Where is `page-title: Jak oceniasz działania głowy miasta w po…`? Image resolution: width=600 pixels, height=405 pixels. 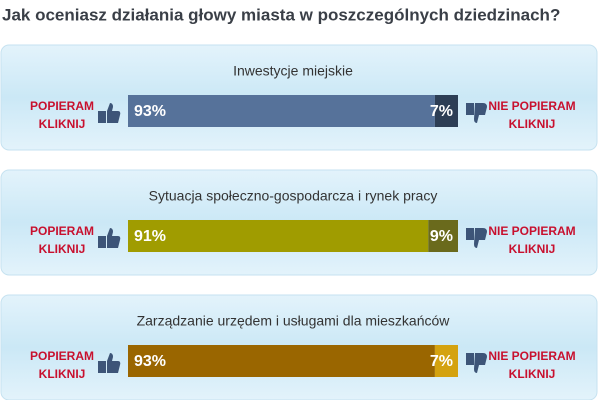
page-title: Jak oceniasz działania głowy miasta w po… is located at coordinates (281, 14).